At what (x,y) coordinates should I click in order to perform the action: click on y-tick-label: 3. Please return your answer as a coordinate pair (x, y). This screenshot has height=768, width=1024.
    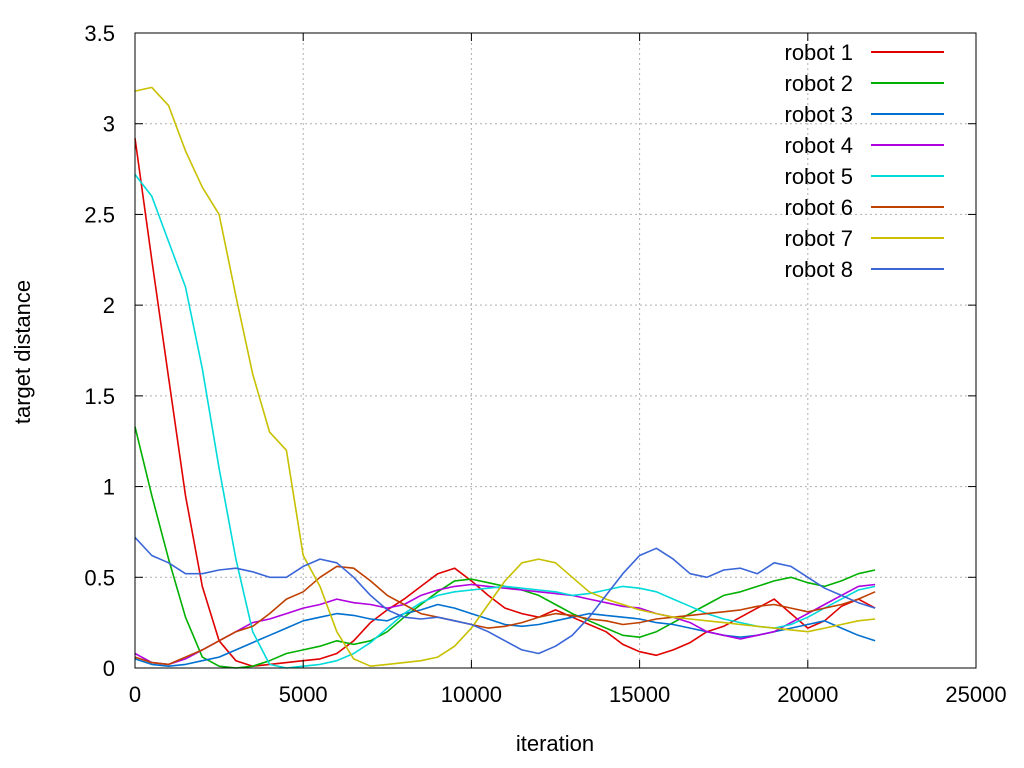
    Looking at the image, I should click on (109, 124).